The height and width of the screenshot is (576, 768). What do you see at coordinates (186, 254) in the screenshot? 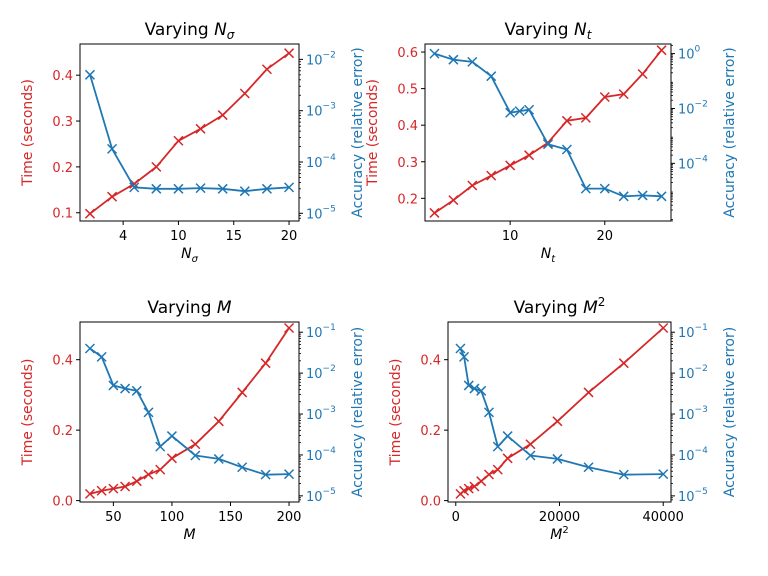
I see `x-label-variable: N` at bounding box center [186, 254].